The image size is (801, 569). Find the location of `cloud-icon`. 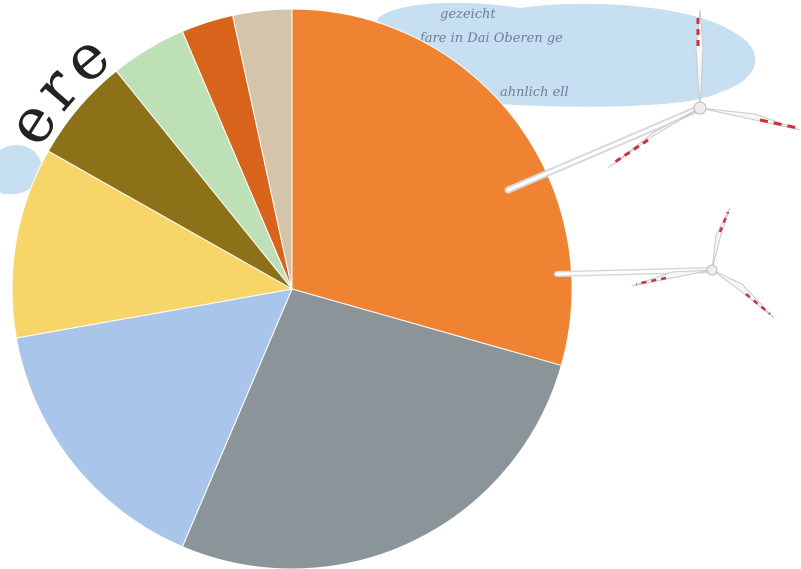

cloud-icon is located at coordinates (21, 170).